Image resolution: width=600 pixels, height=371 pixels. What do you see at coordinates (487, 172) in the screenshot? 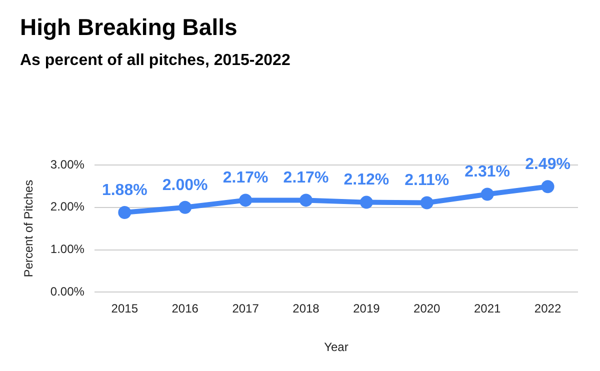
I see `data-label: 2.31%` at bounding box center [487, 172].